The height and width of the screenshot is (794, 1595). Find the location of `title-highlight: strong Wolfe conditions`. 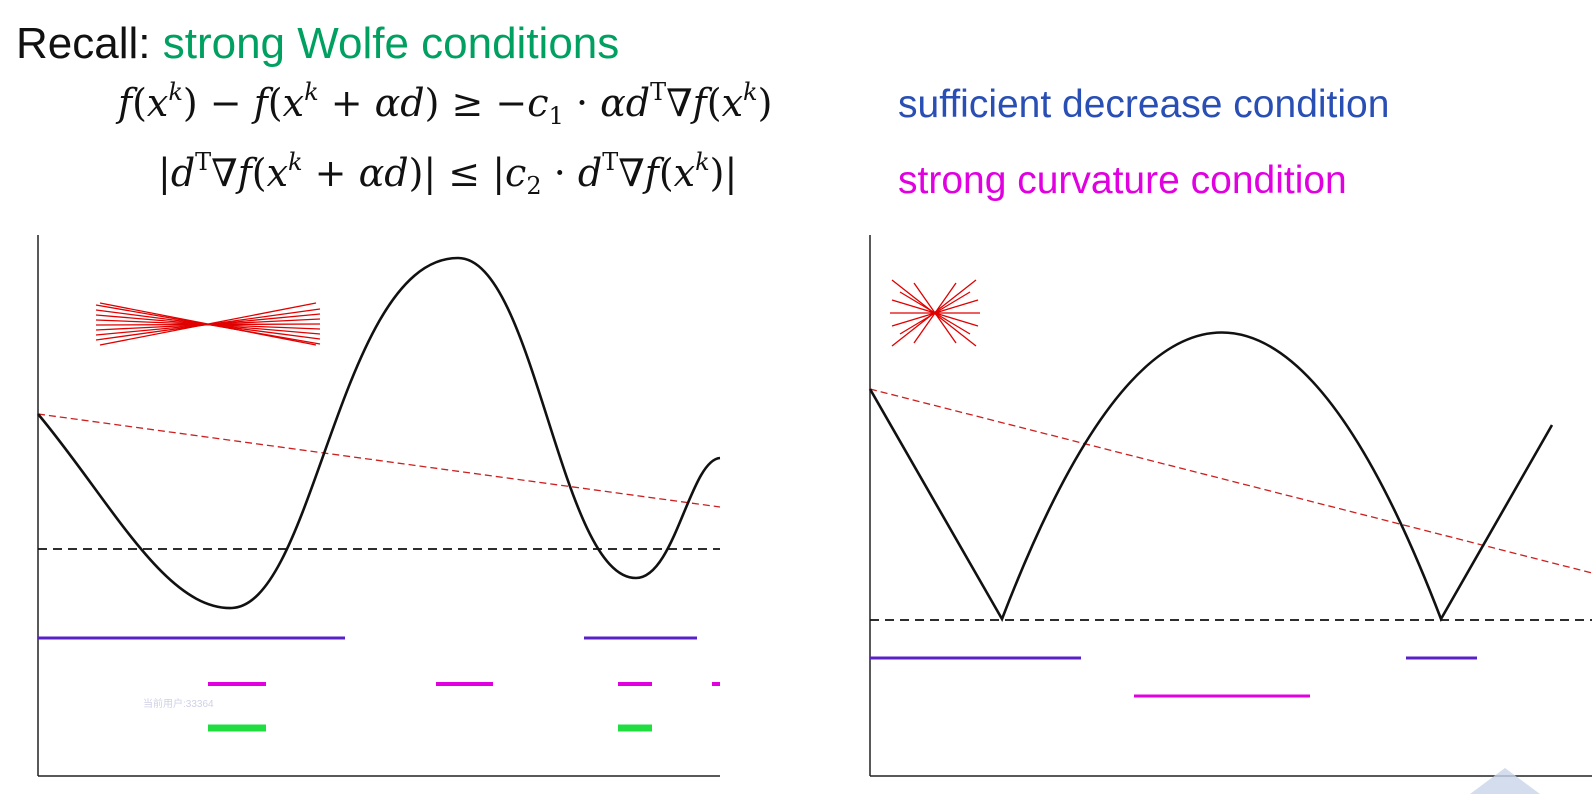

title-highlight: strong Wolfe conditions is located at coordinates (391, 43).